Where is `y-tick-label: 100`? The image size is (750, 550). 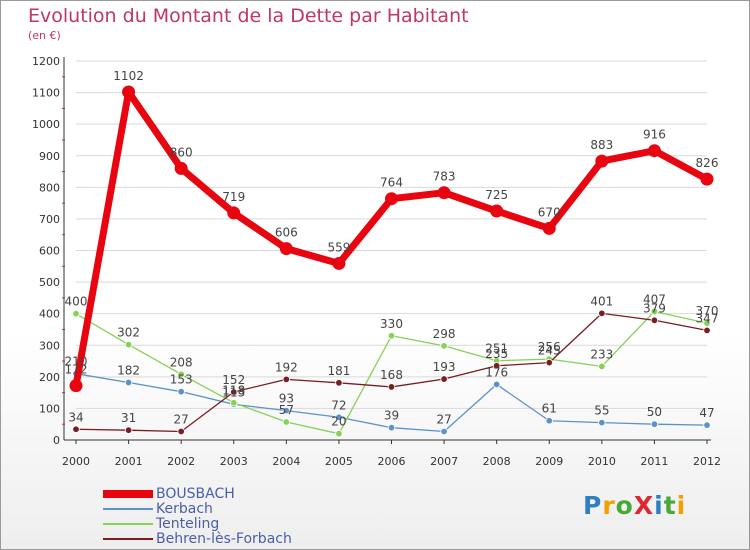 y-tick-label: 100 is located at coordinates (49, 408).